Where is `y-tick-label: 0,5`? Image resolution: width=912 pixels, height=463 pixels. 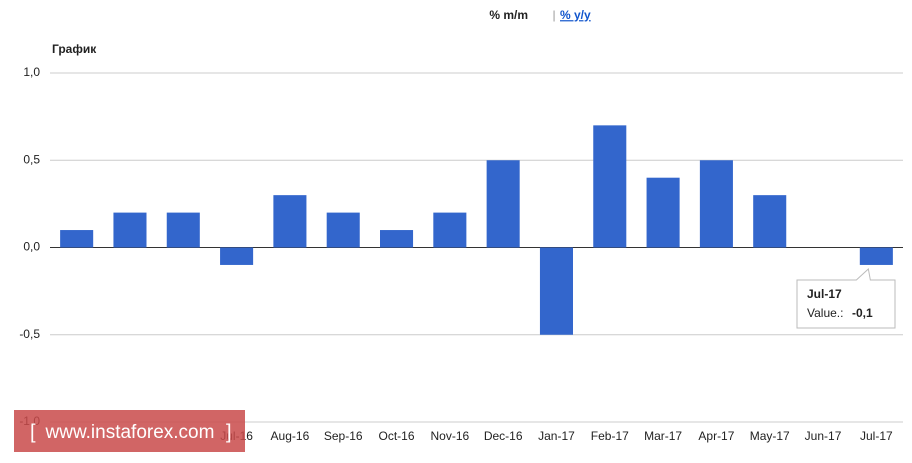 y-tick-label: 0,5 is located at coordinates (31, 159).